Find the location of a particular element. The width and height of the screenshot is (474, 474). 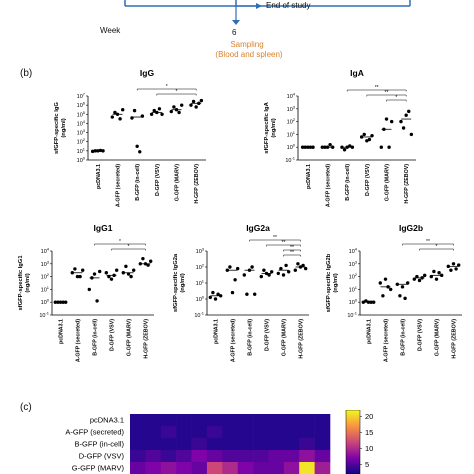

end-of-study-label: End of study is located at coordinates (288, 5).